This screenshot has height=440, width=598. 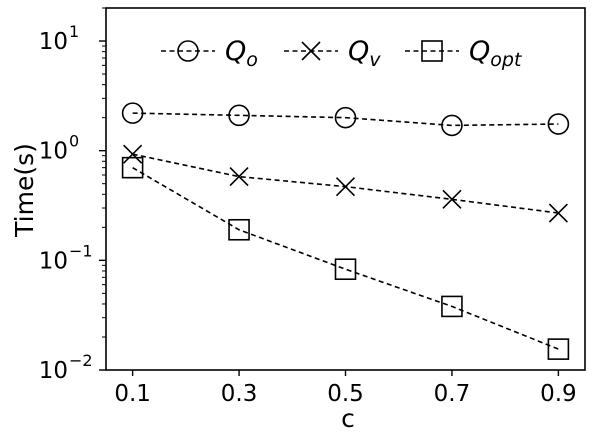 What do you see at coordinates (332, 53) in the screenshot?
I see `legend-entry-v: Qv` at bounding box center [332, 53].